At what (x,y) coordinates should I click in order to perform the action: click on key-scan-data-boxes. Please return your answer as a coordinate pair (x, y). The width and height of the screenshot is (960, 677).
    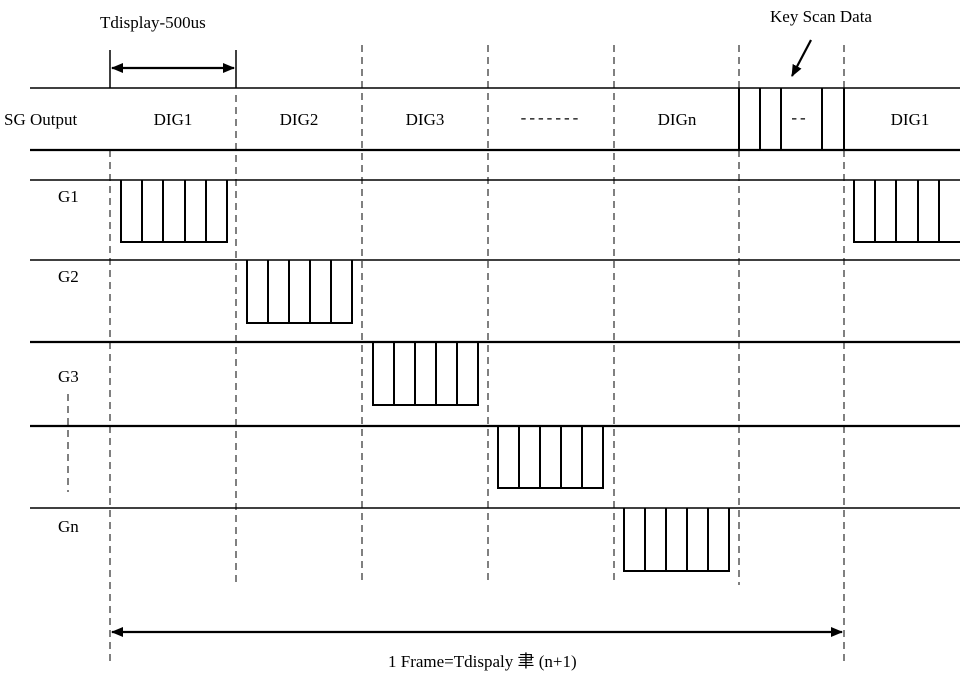
    Looking at the image, I should click on (791, 119).